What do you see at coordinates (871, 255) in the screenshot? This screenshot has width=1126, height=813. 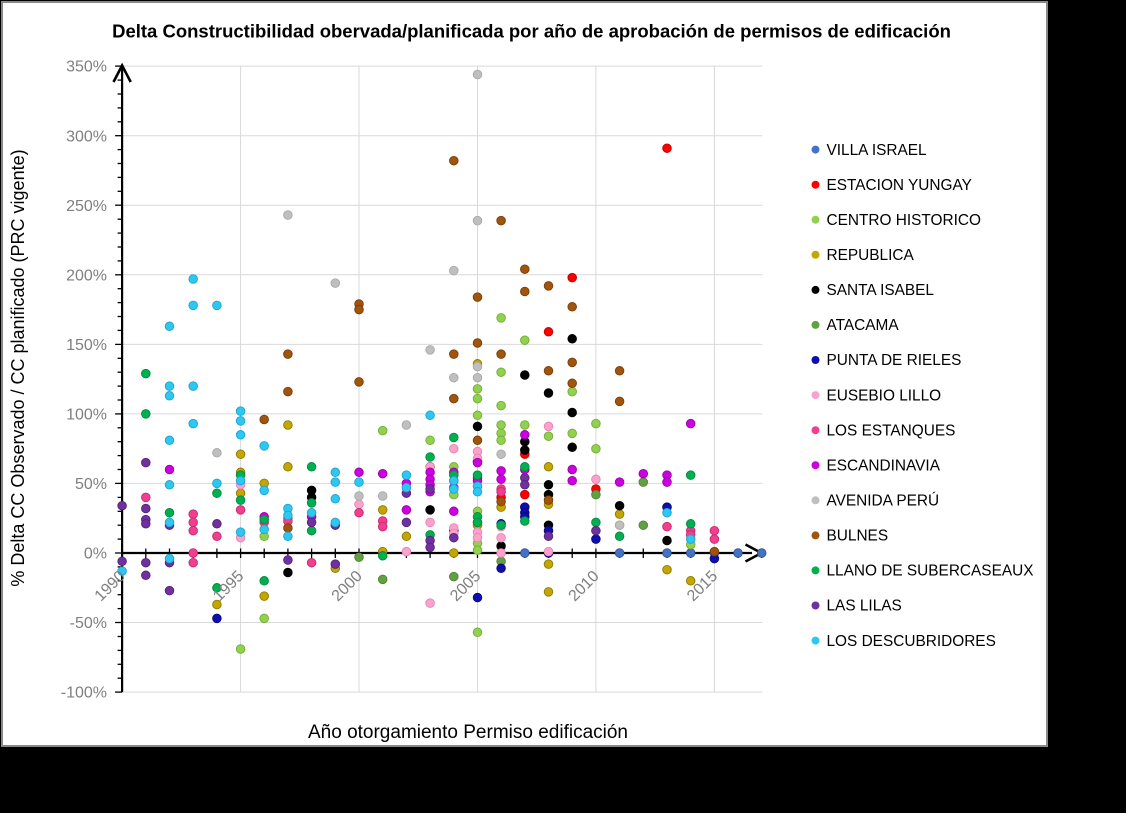 I see `svg-text: REPUBLICA` at bounding box center [871, 255].